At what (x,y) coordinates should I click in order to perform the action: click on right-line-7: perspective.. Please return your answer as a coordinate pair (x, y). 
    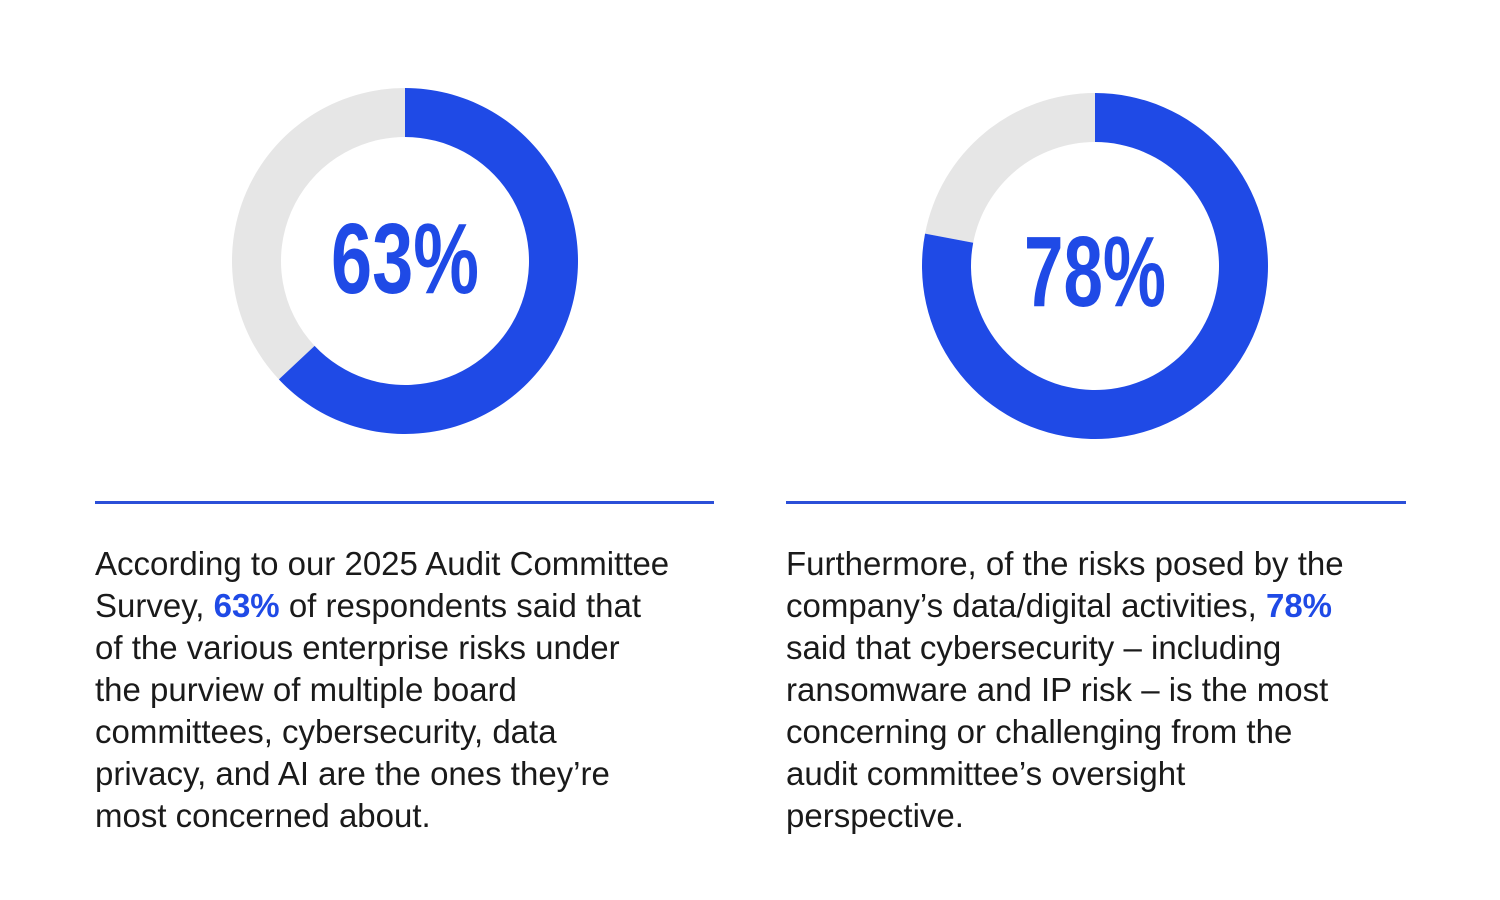
    Looking at the image, I should click on (875, 815).